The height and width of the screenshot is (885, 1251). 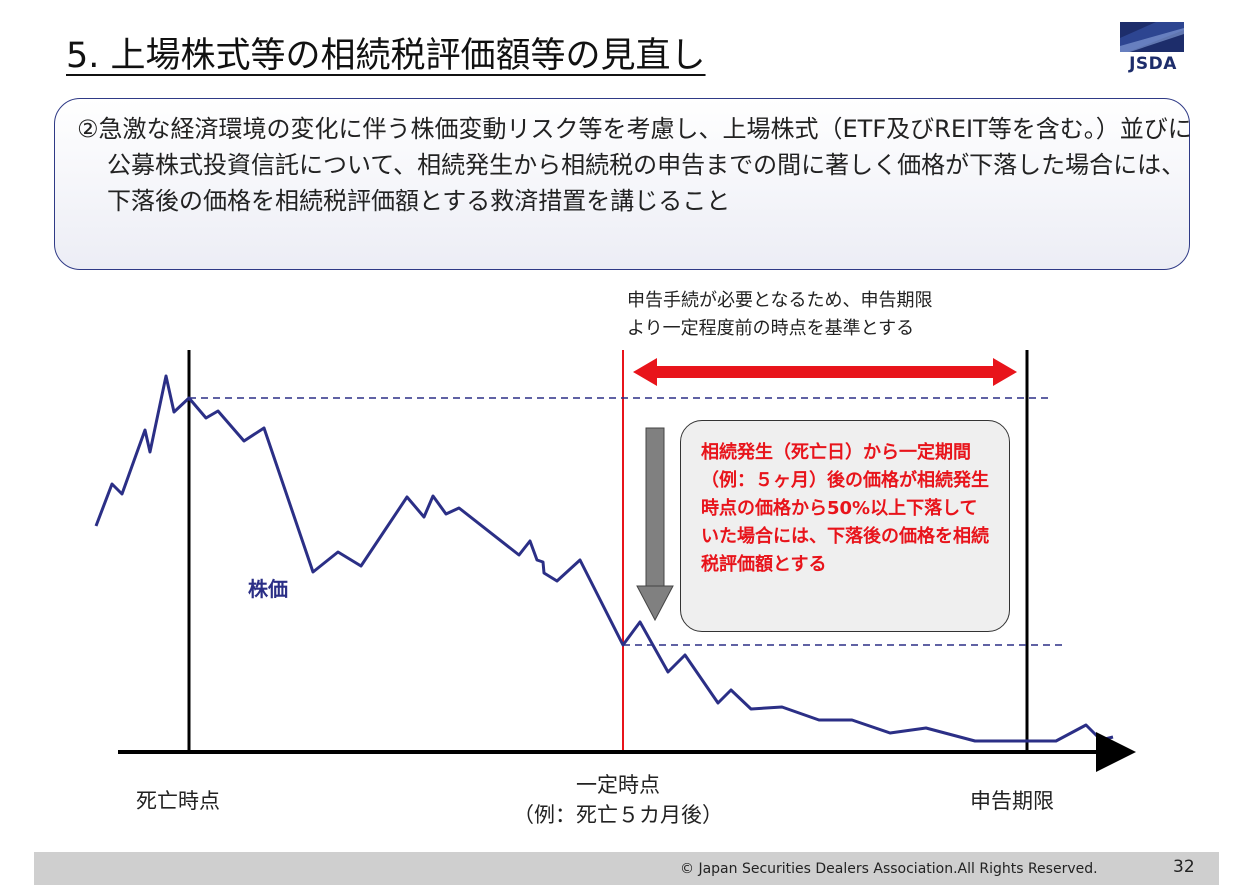 I want to click on fixed-point-label-2: （例：死亡５カ月後）, so click(x=618, y=815).